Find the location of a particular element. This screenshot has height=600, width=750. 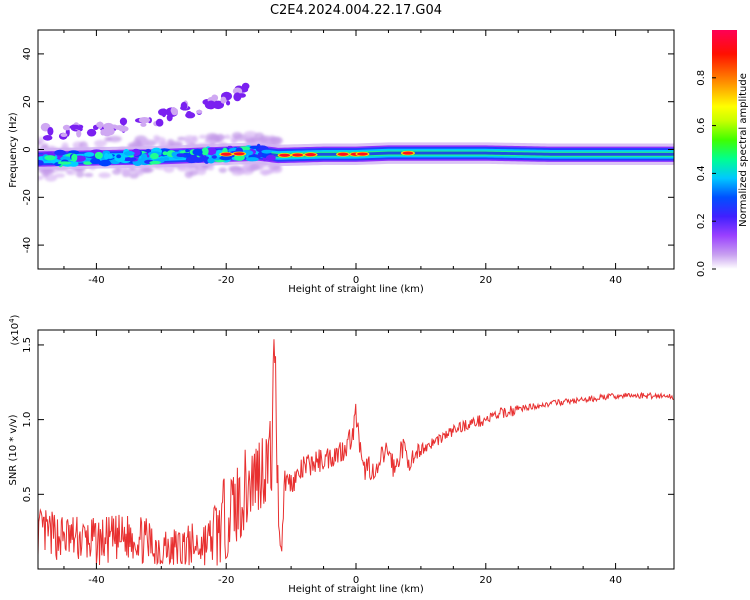

snr-xtick-label: 20 is located at coordinates (485, 580).